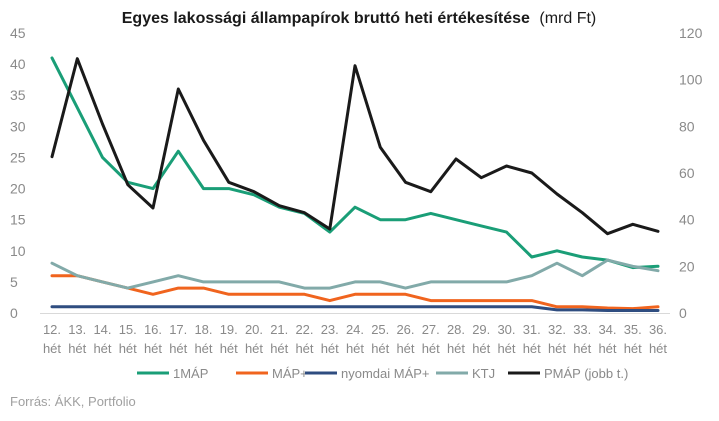  What do you see at coordinates (102, 329) in the screenshot?
I see `x-tick-label-week: 14.` at bounding box center [102, 329].